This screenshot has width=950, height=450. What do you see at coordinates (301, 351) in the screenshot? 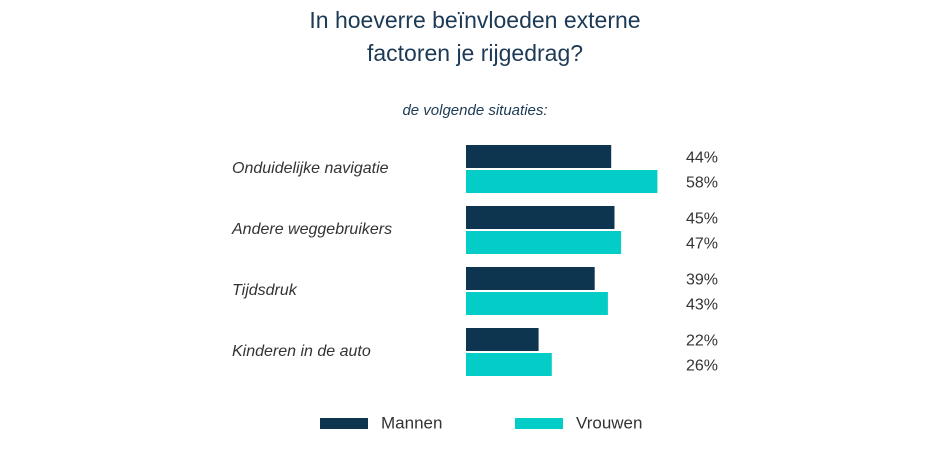
I see `category-label: Kinderen in de auto` at bounding box center [301, 351].